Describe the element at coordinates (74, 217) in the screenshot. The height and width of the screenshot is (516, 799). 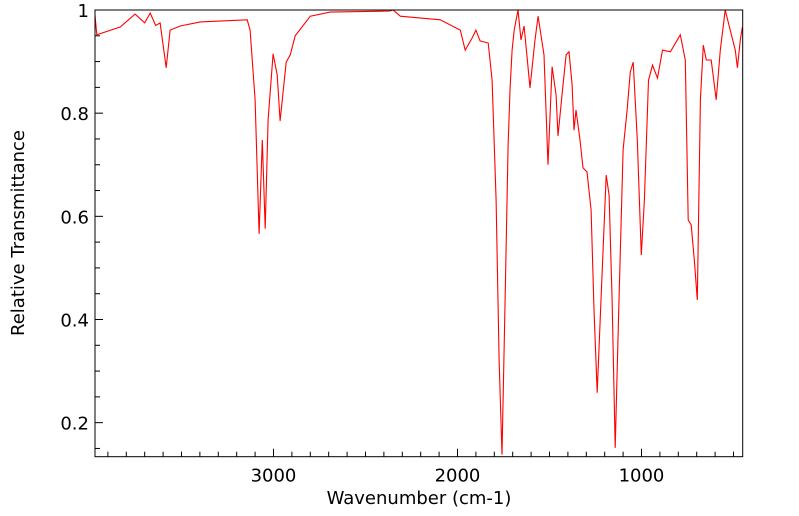
I see `y-tick-label: 0.6` at that location.